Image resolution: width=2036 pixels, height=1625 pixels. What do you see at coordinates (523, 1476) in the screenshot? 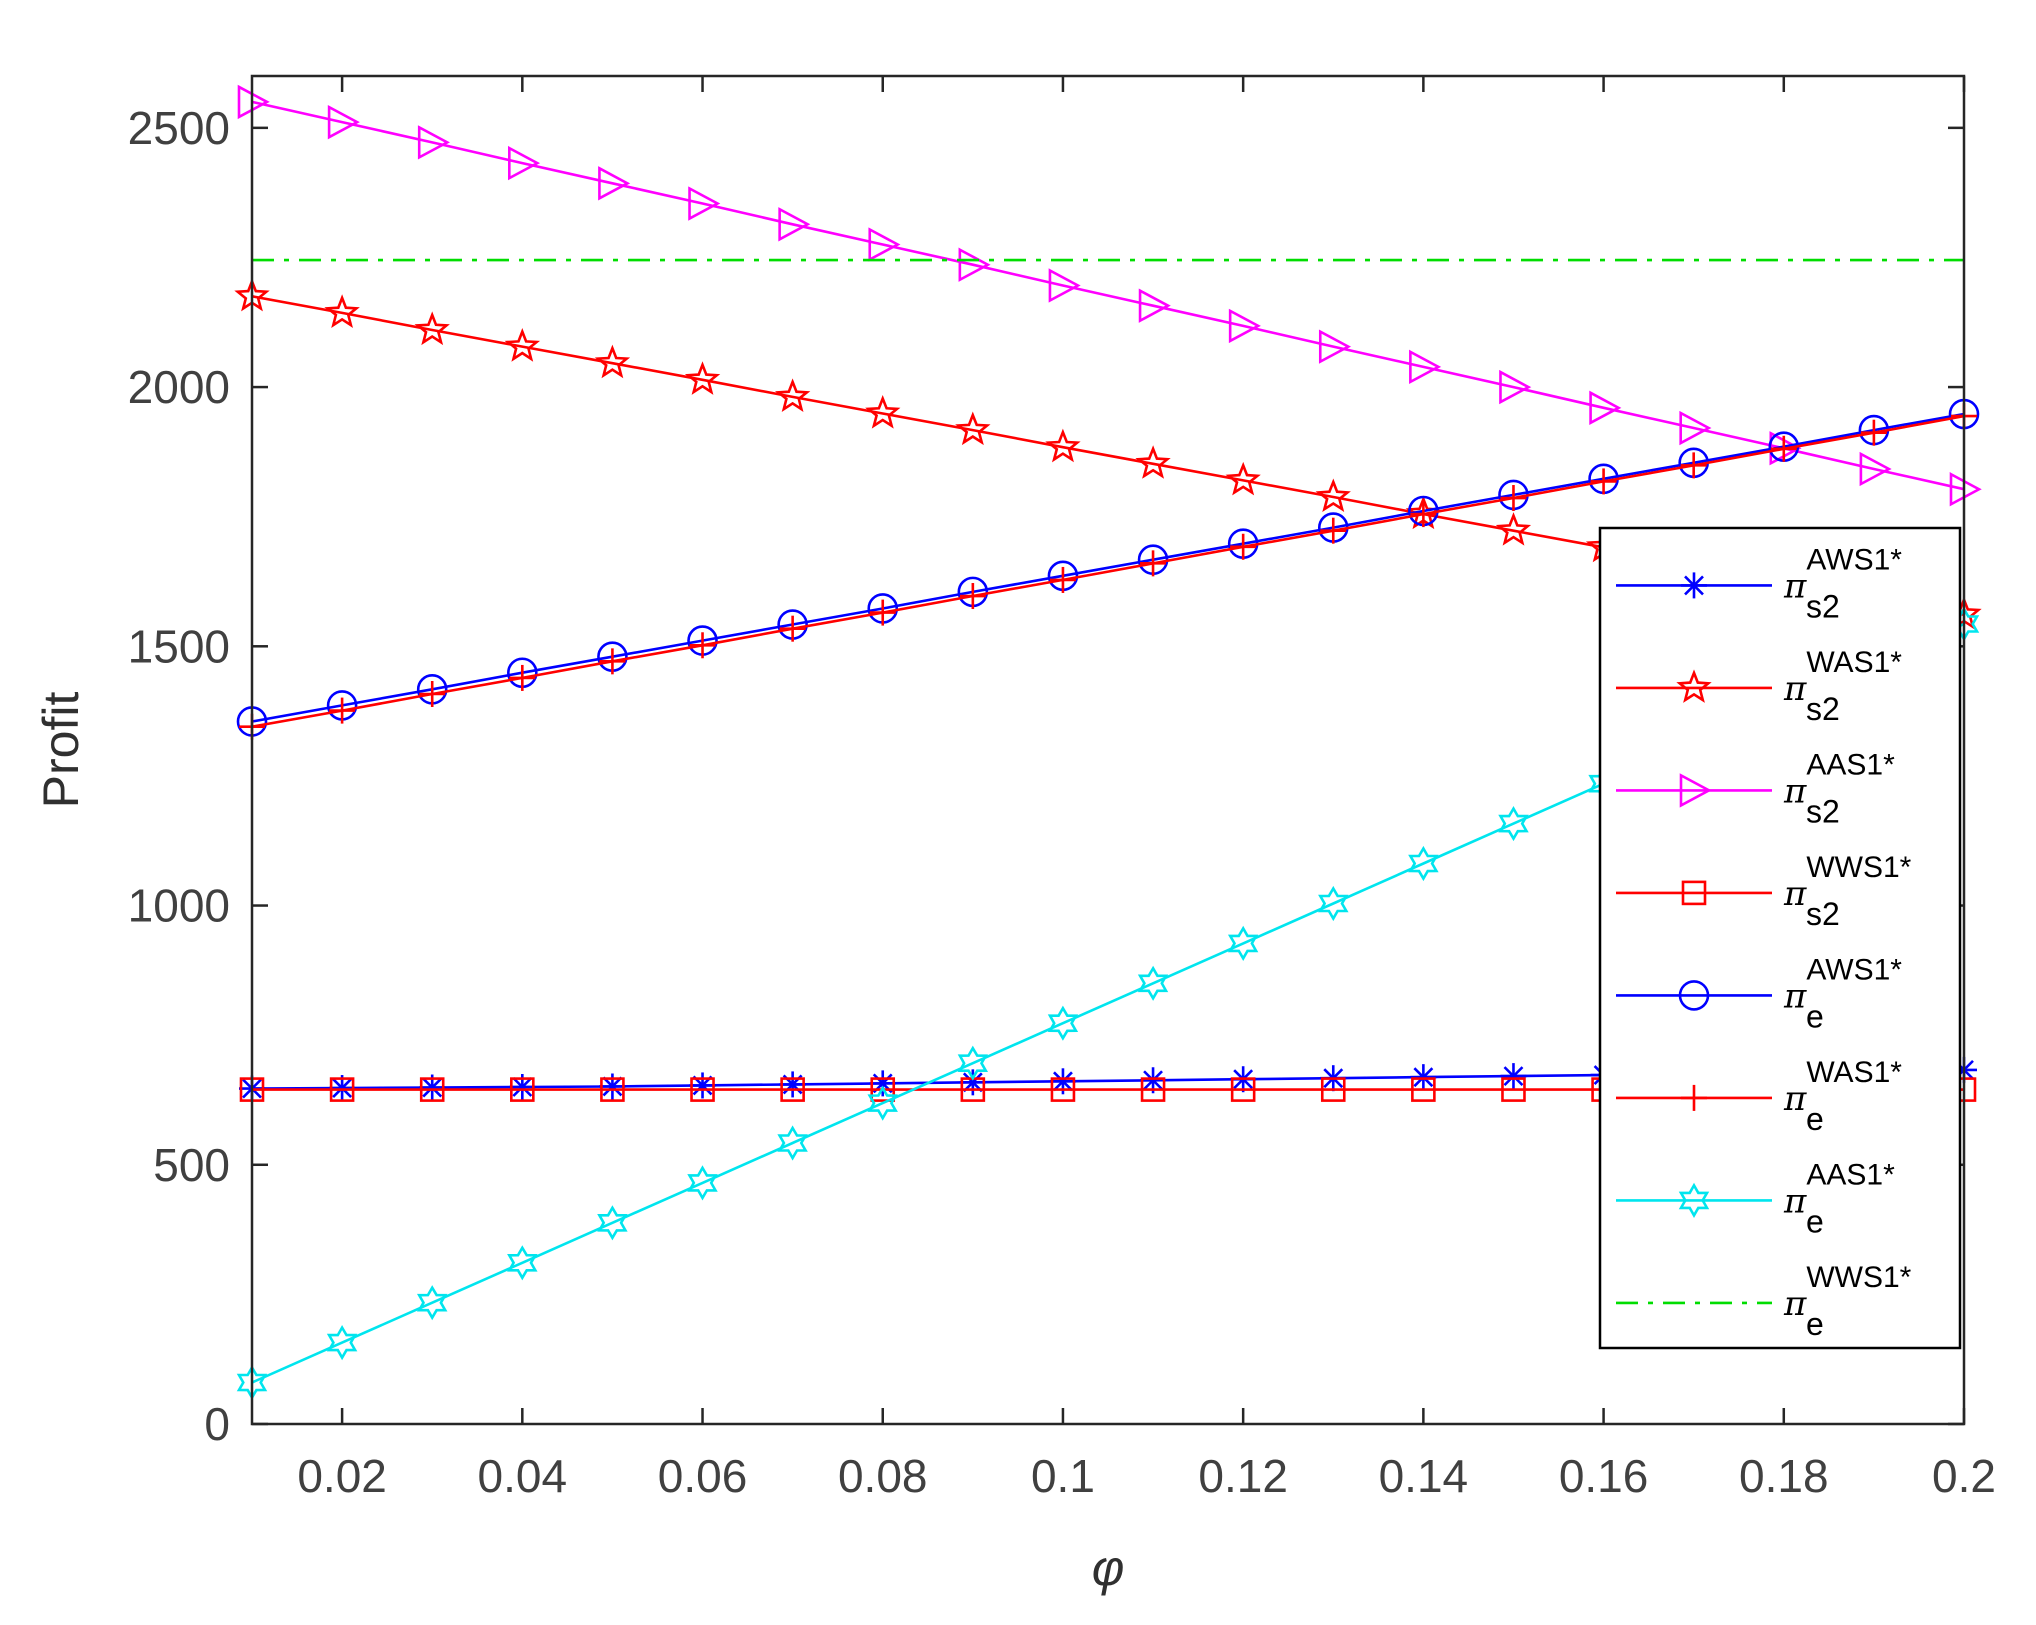
I see `x-tick-label: 0.04` at bounding box center [523, 1476].